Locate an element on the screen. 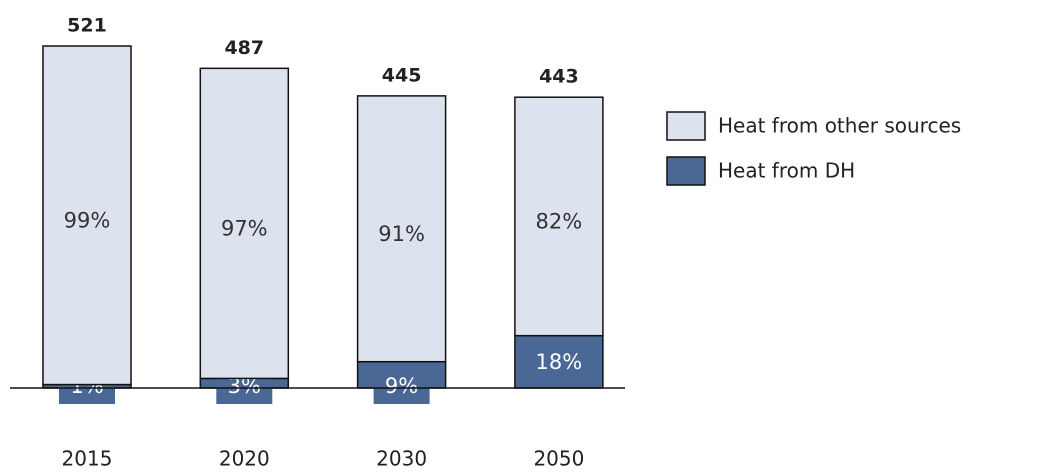 The width and height of the screenshot is (1054, 472). total-label: 487 is located at coordinates (244, 48).